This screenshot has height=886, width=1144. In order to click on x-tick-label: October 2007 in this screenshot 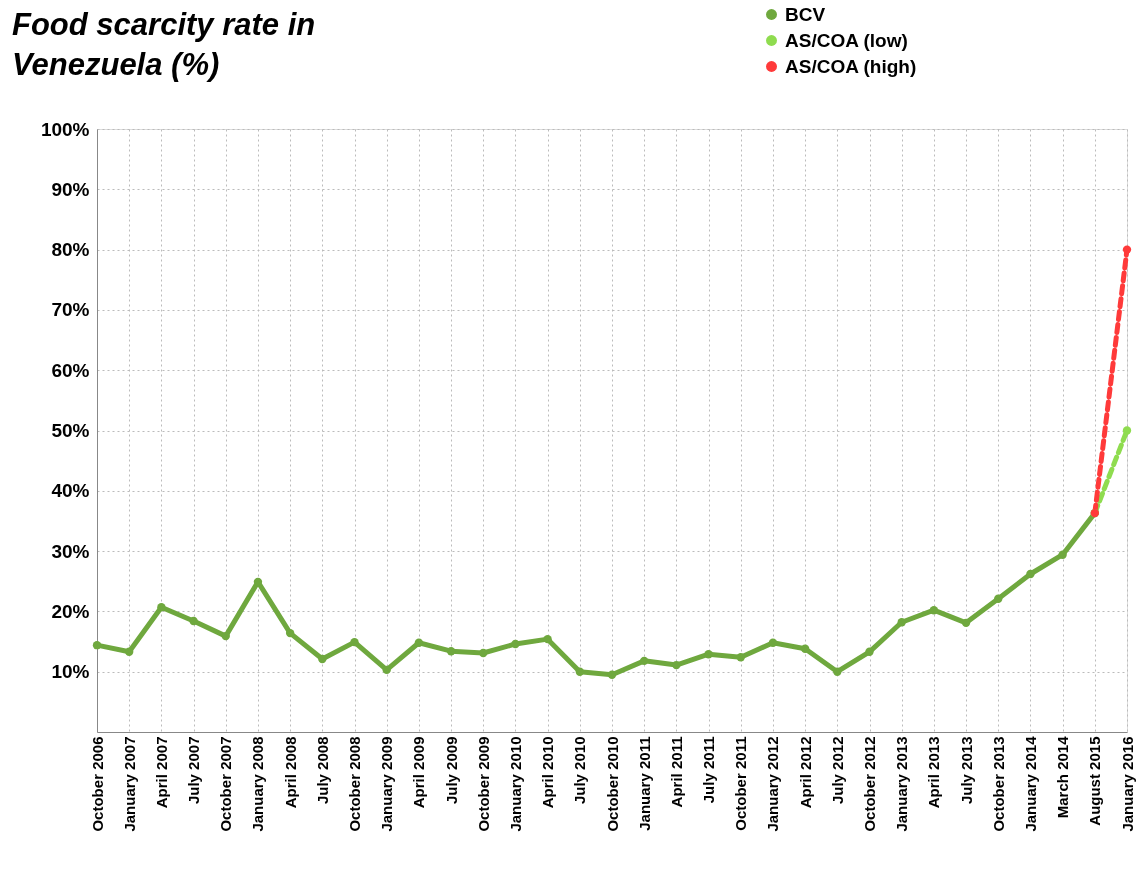, I will do `click(226, 784)`.